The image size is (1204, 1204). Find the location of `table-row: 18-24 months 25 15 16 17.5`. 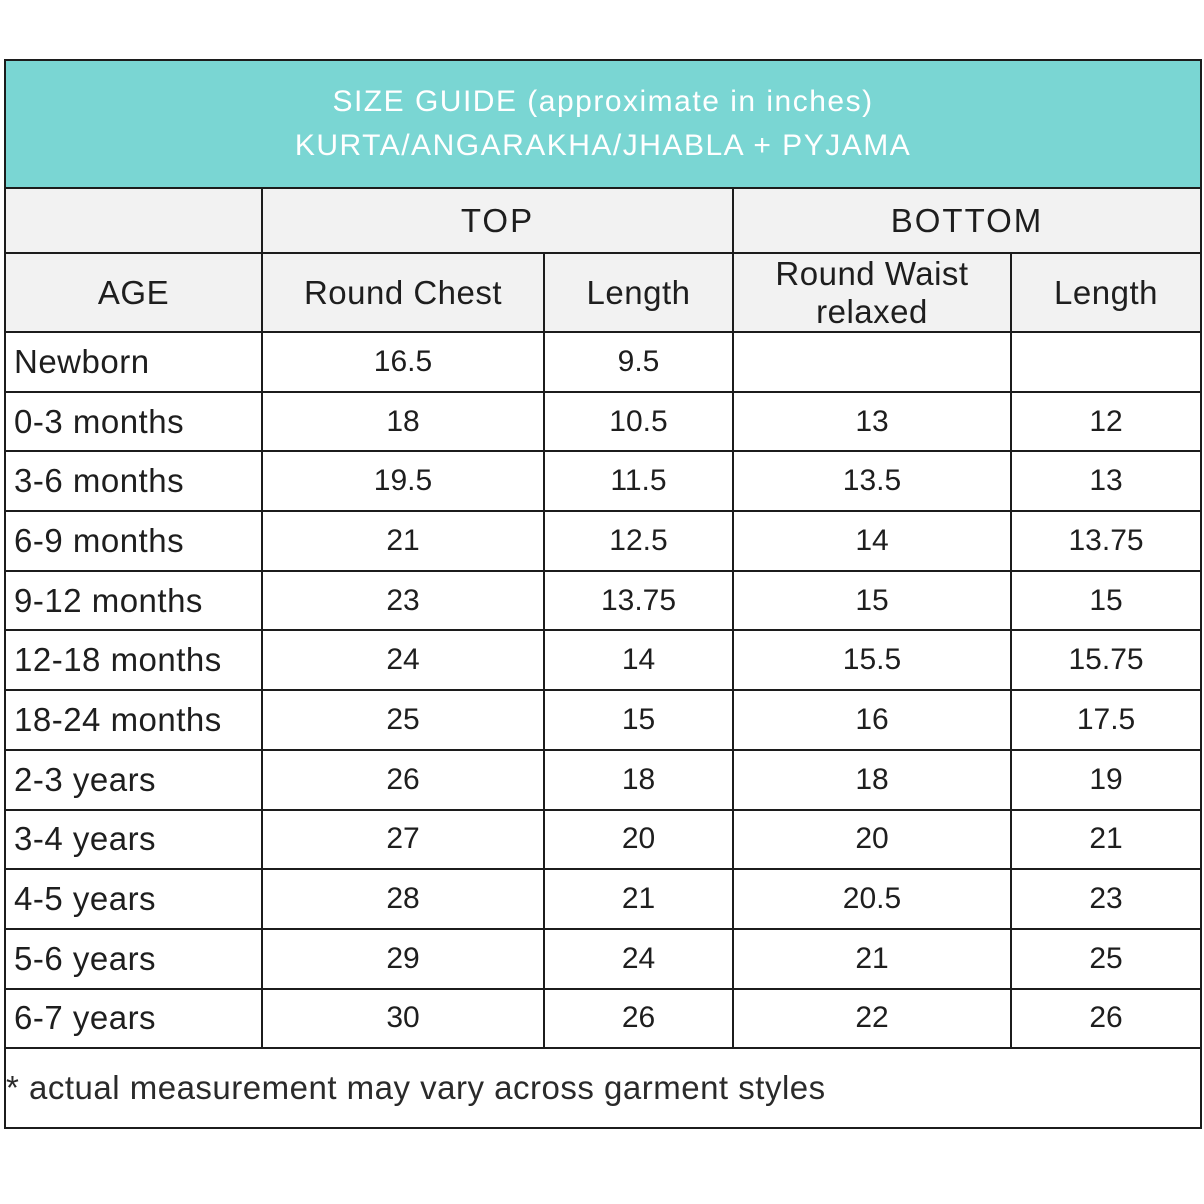

table-row: 18-24 months 25 15 16 17.5 is located at coordinates (603, 720).